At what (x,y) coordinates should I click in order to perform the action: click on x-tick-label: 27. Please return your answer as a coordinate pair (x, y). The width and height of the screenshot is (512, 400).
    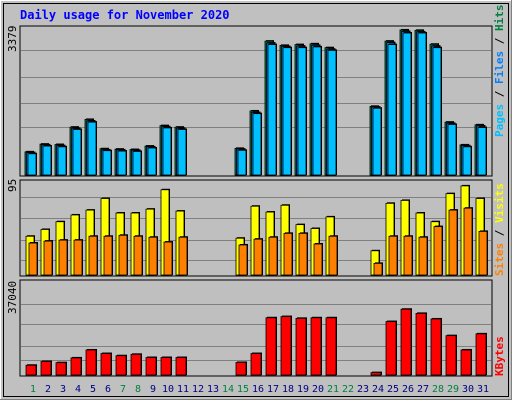
    Looking at the image, I should click on (423, 389).